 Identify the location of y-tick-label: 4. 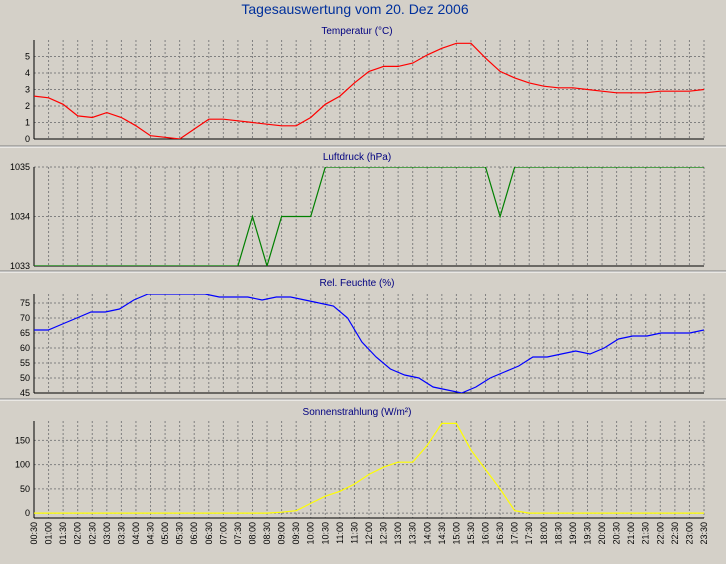
(27, 73).